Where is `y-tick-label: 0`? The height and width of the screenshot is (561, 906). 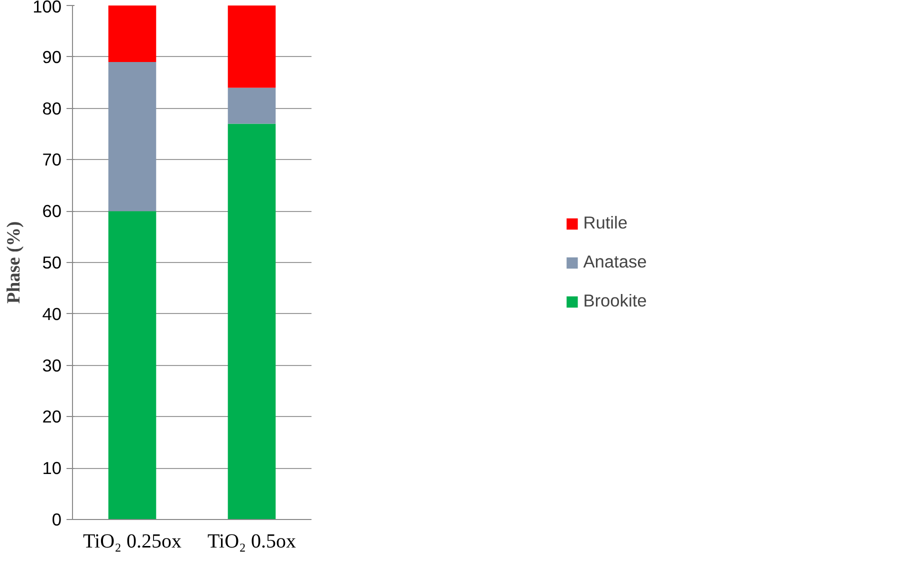
y-tick-label: 0 is located at coordinates (57, 520).